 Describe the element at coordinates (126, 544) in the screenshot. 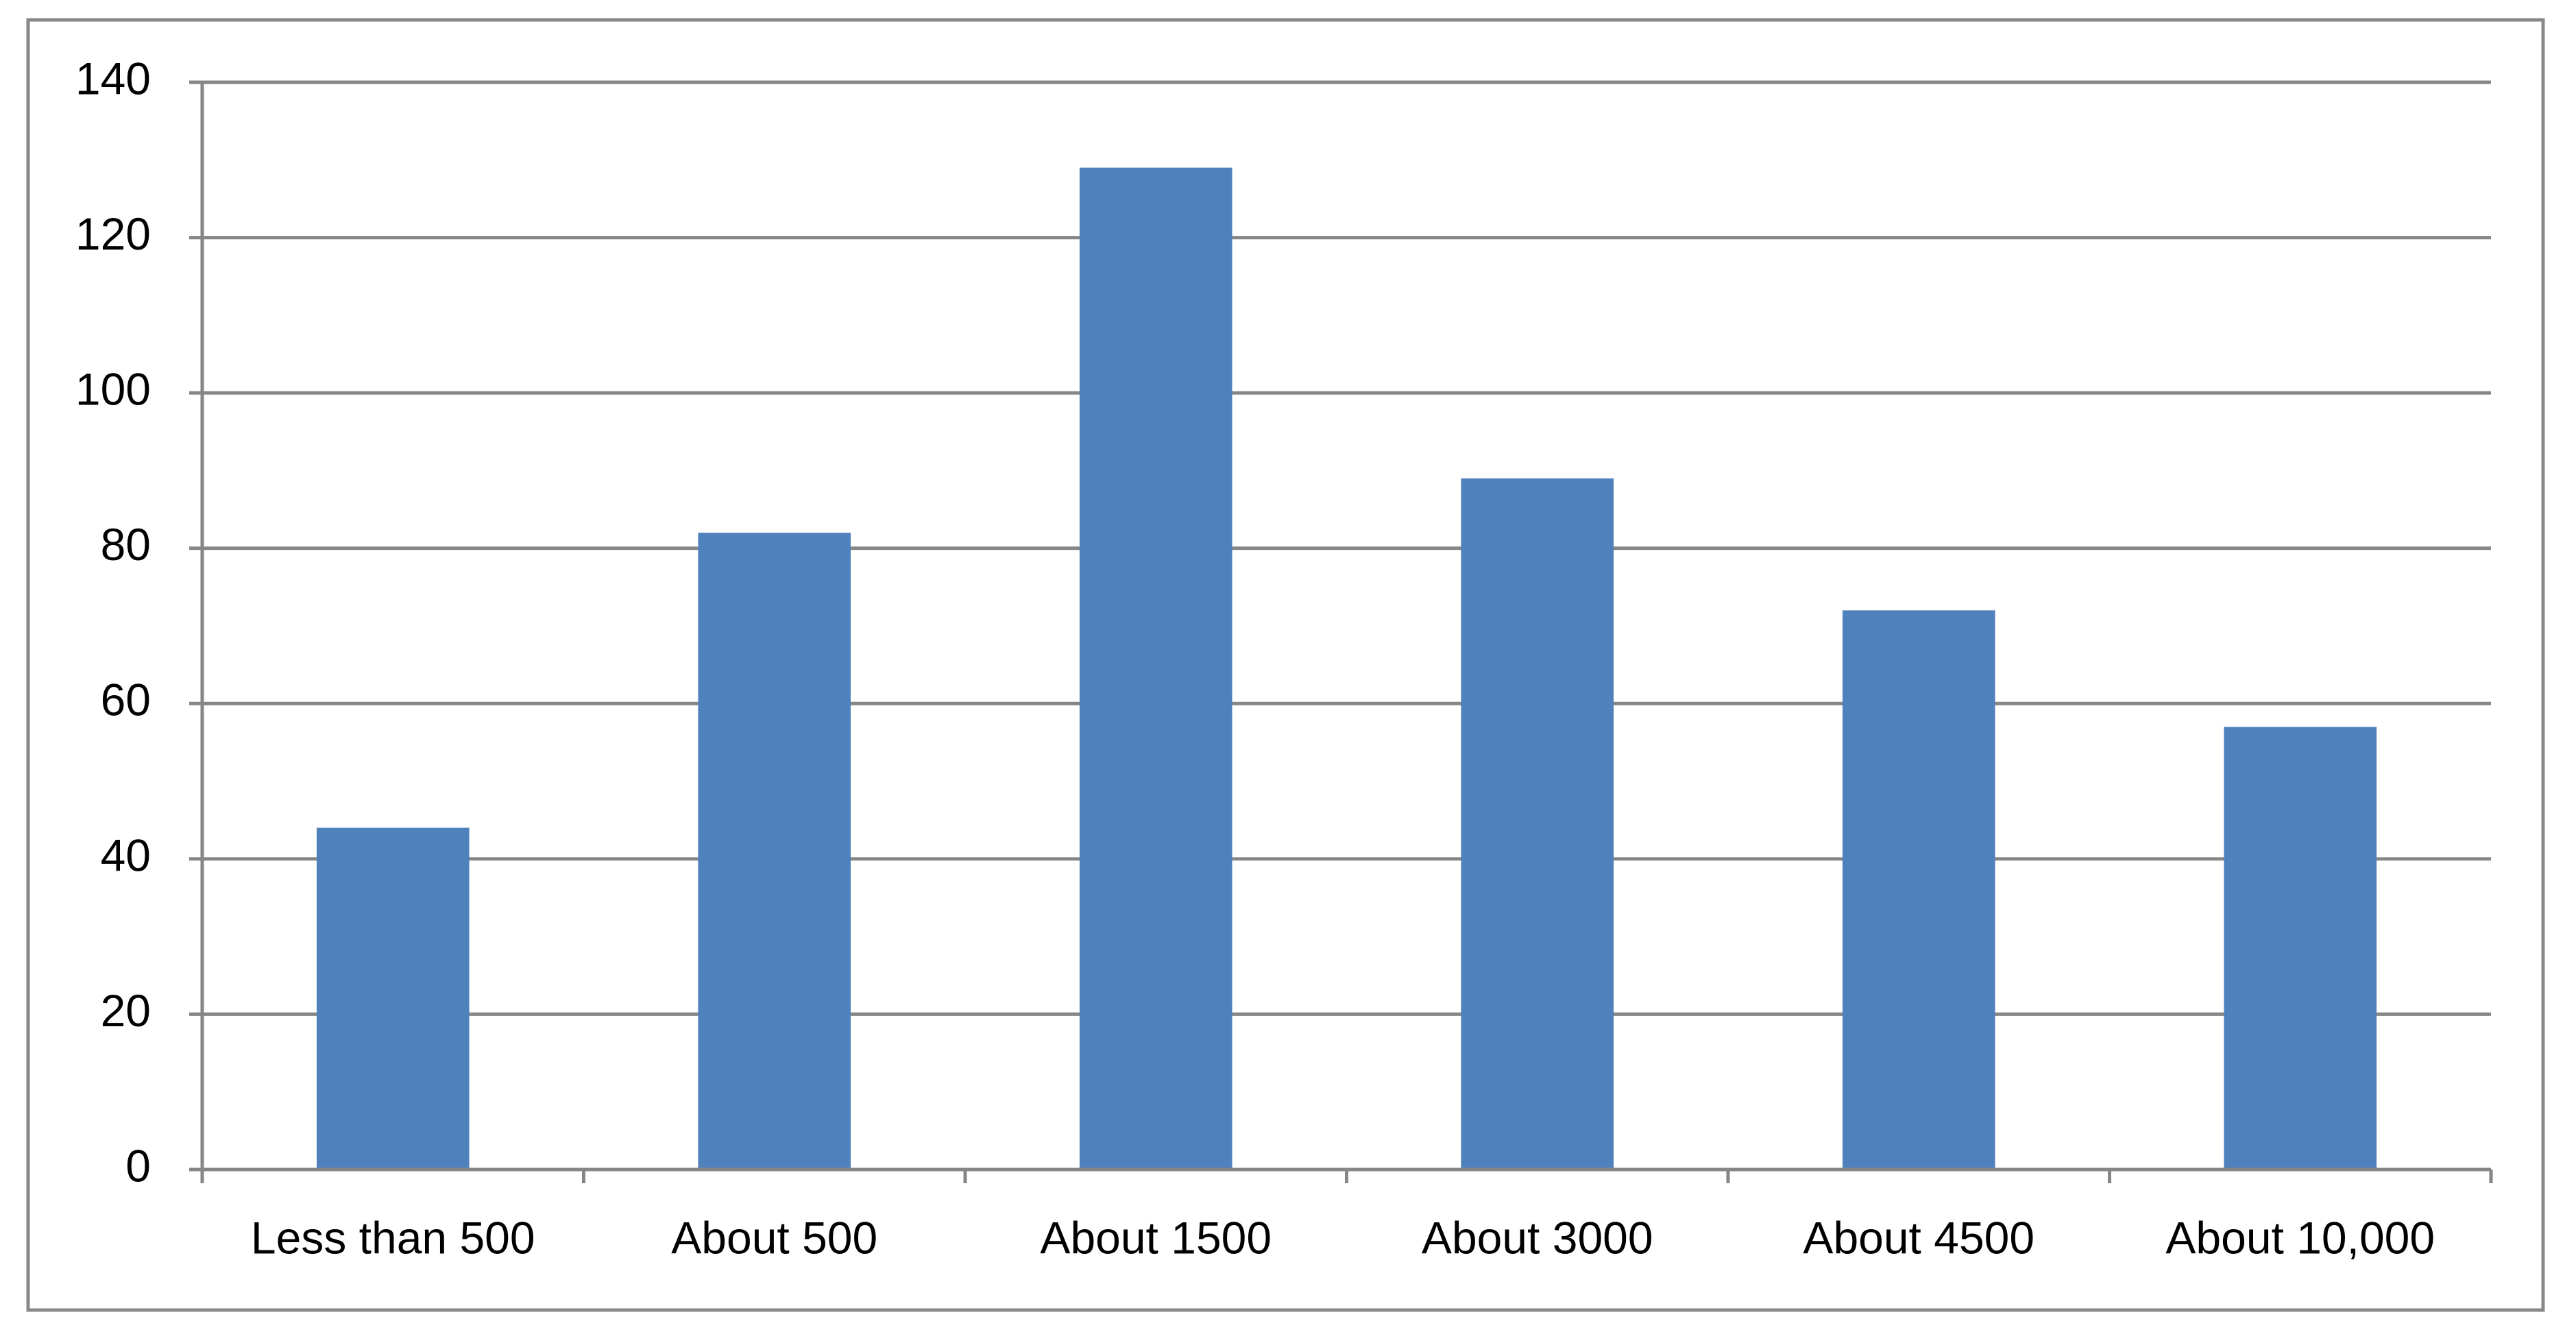

I see `y-tick-label: 80` at that location.